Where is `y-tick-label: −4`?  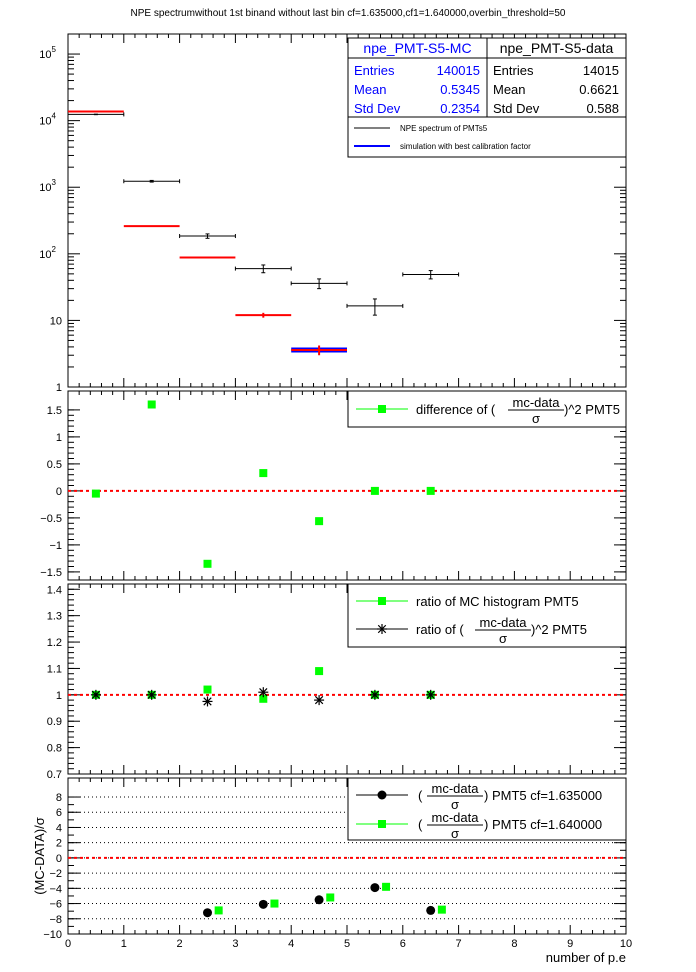 y-tick-label: −4 is located at coordinates (55, 889).